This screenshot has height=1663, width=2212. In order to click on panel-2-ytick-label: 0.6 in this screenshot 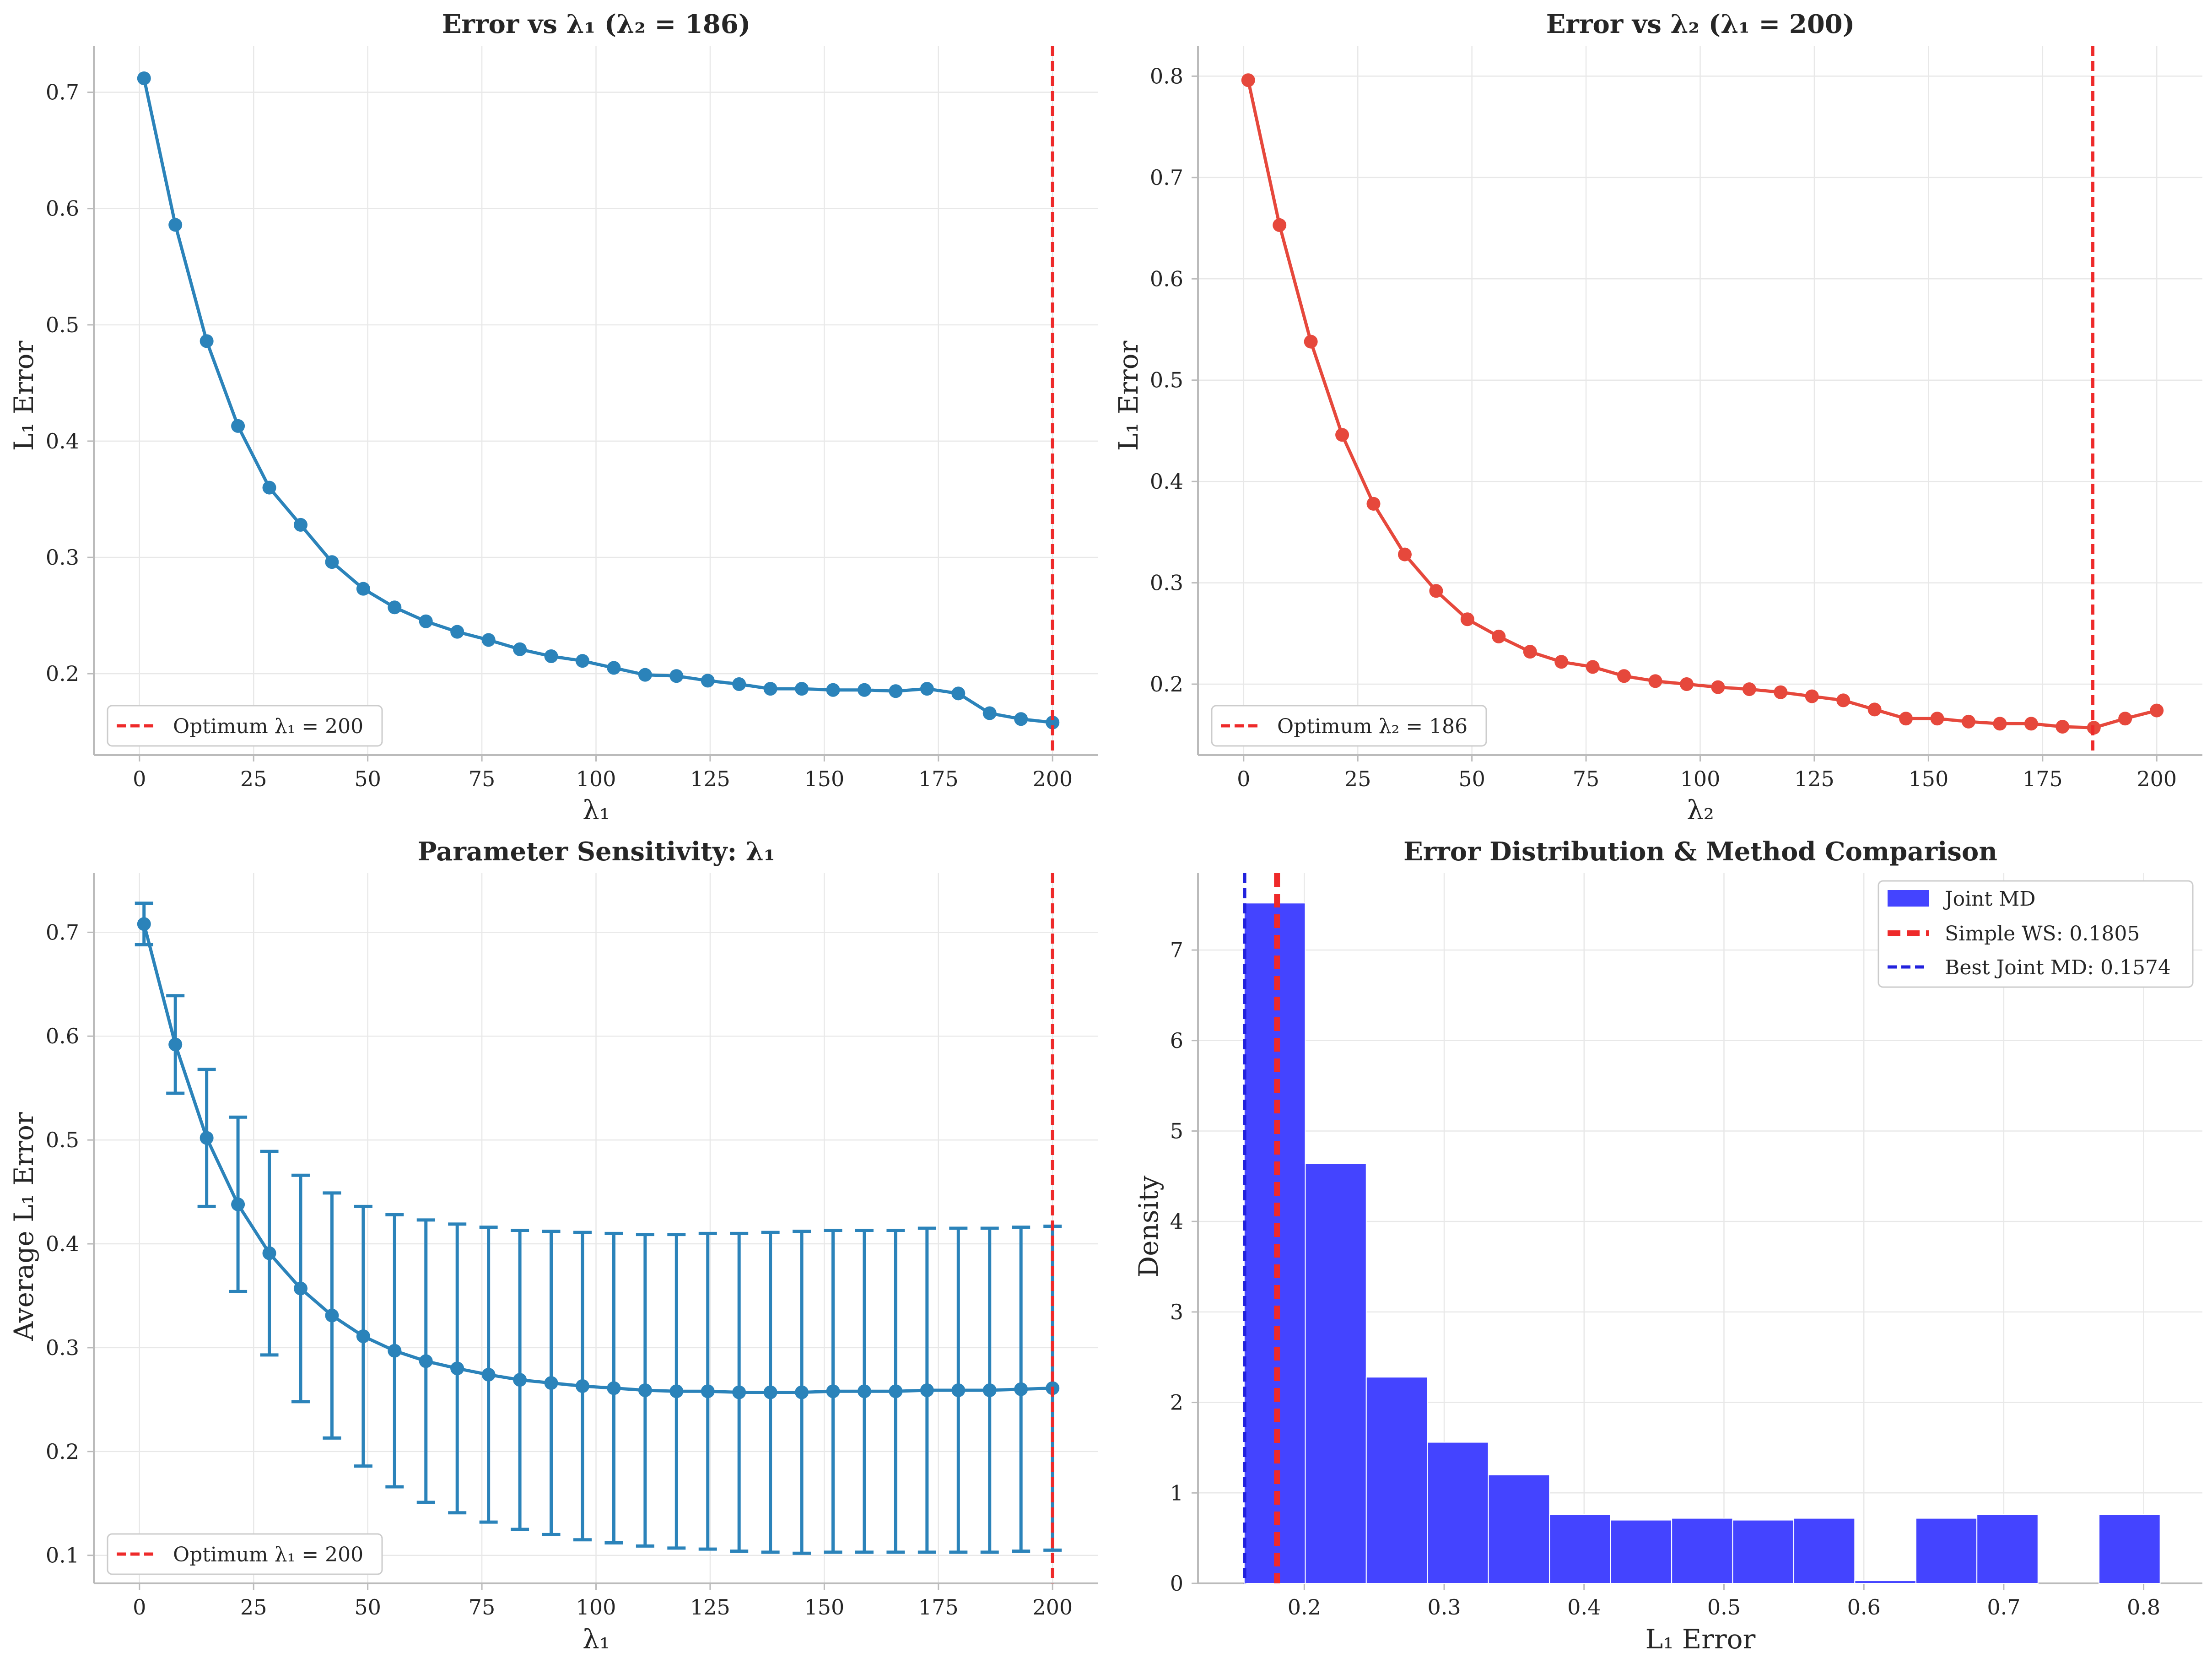, I will do `click(1166, 278)`.